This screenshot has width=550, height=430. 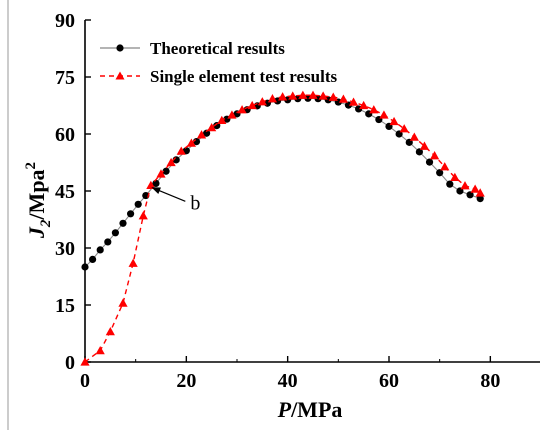 What do you see at coordinates (120, 48) in the screenshot?
I see `legend-marker-theoretical` at bounding box center [120, 48].